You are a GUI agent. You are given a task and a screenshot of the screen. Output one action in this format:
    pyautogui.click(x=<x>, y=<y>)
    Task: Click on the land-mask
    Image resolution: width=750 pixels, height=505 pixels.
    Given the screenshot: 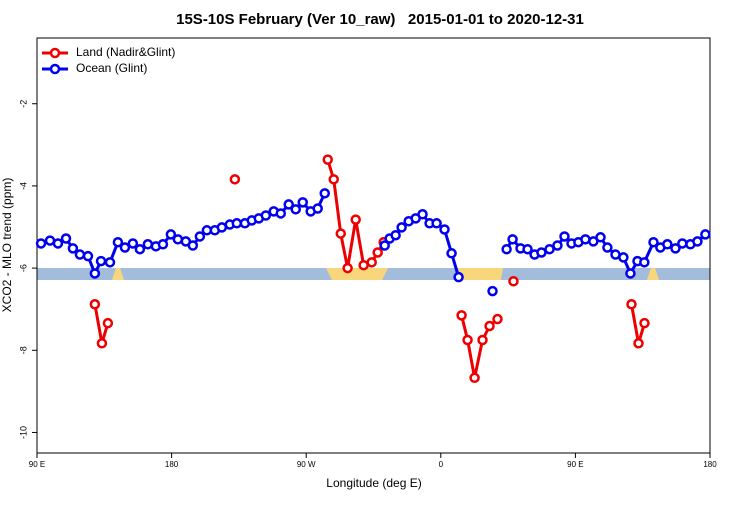 What is the action you would take?
    pyautogui.click(x=373, y=274)
    